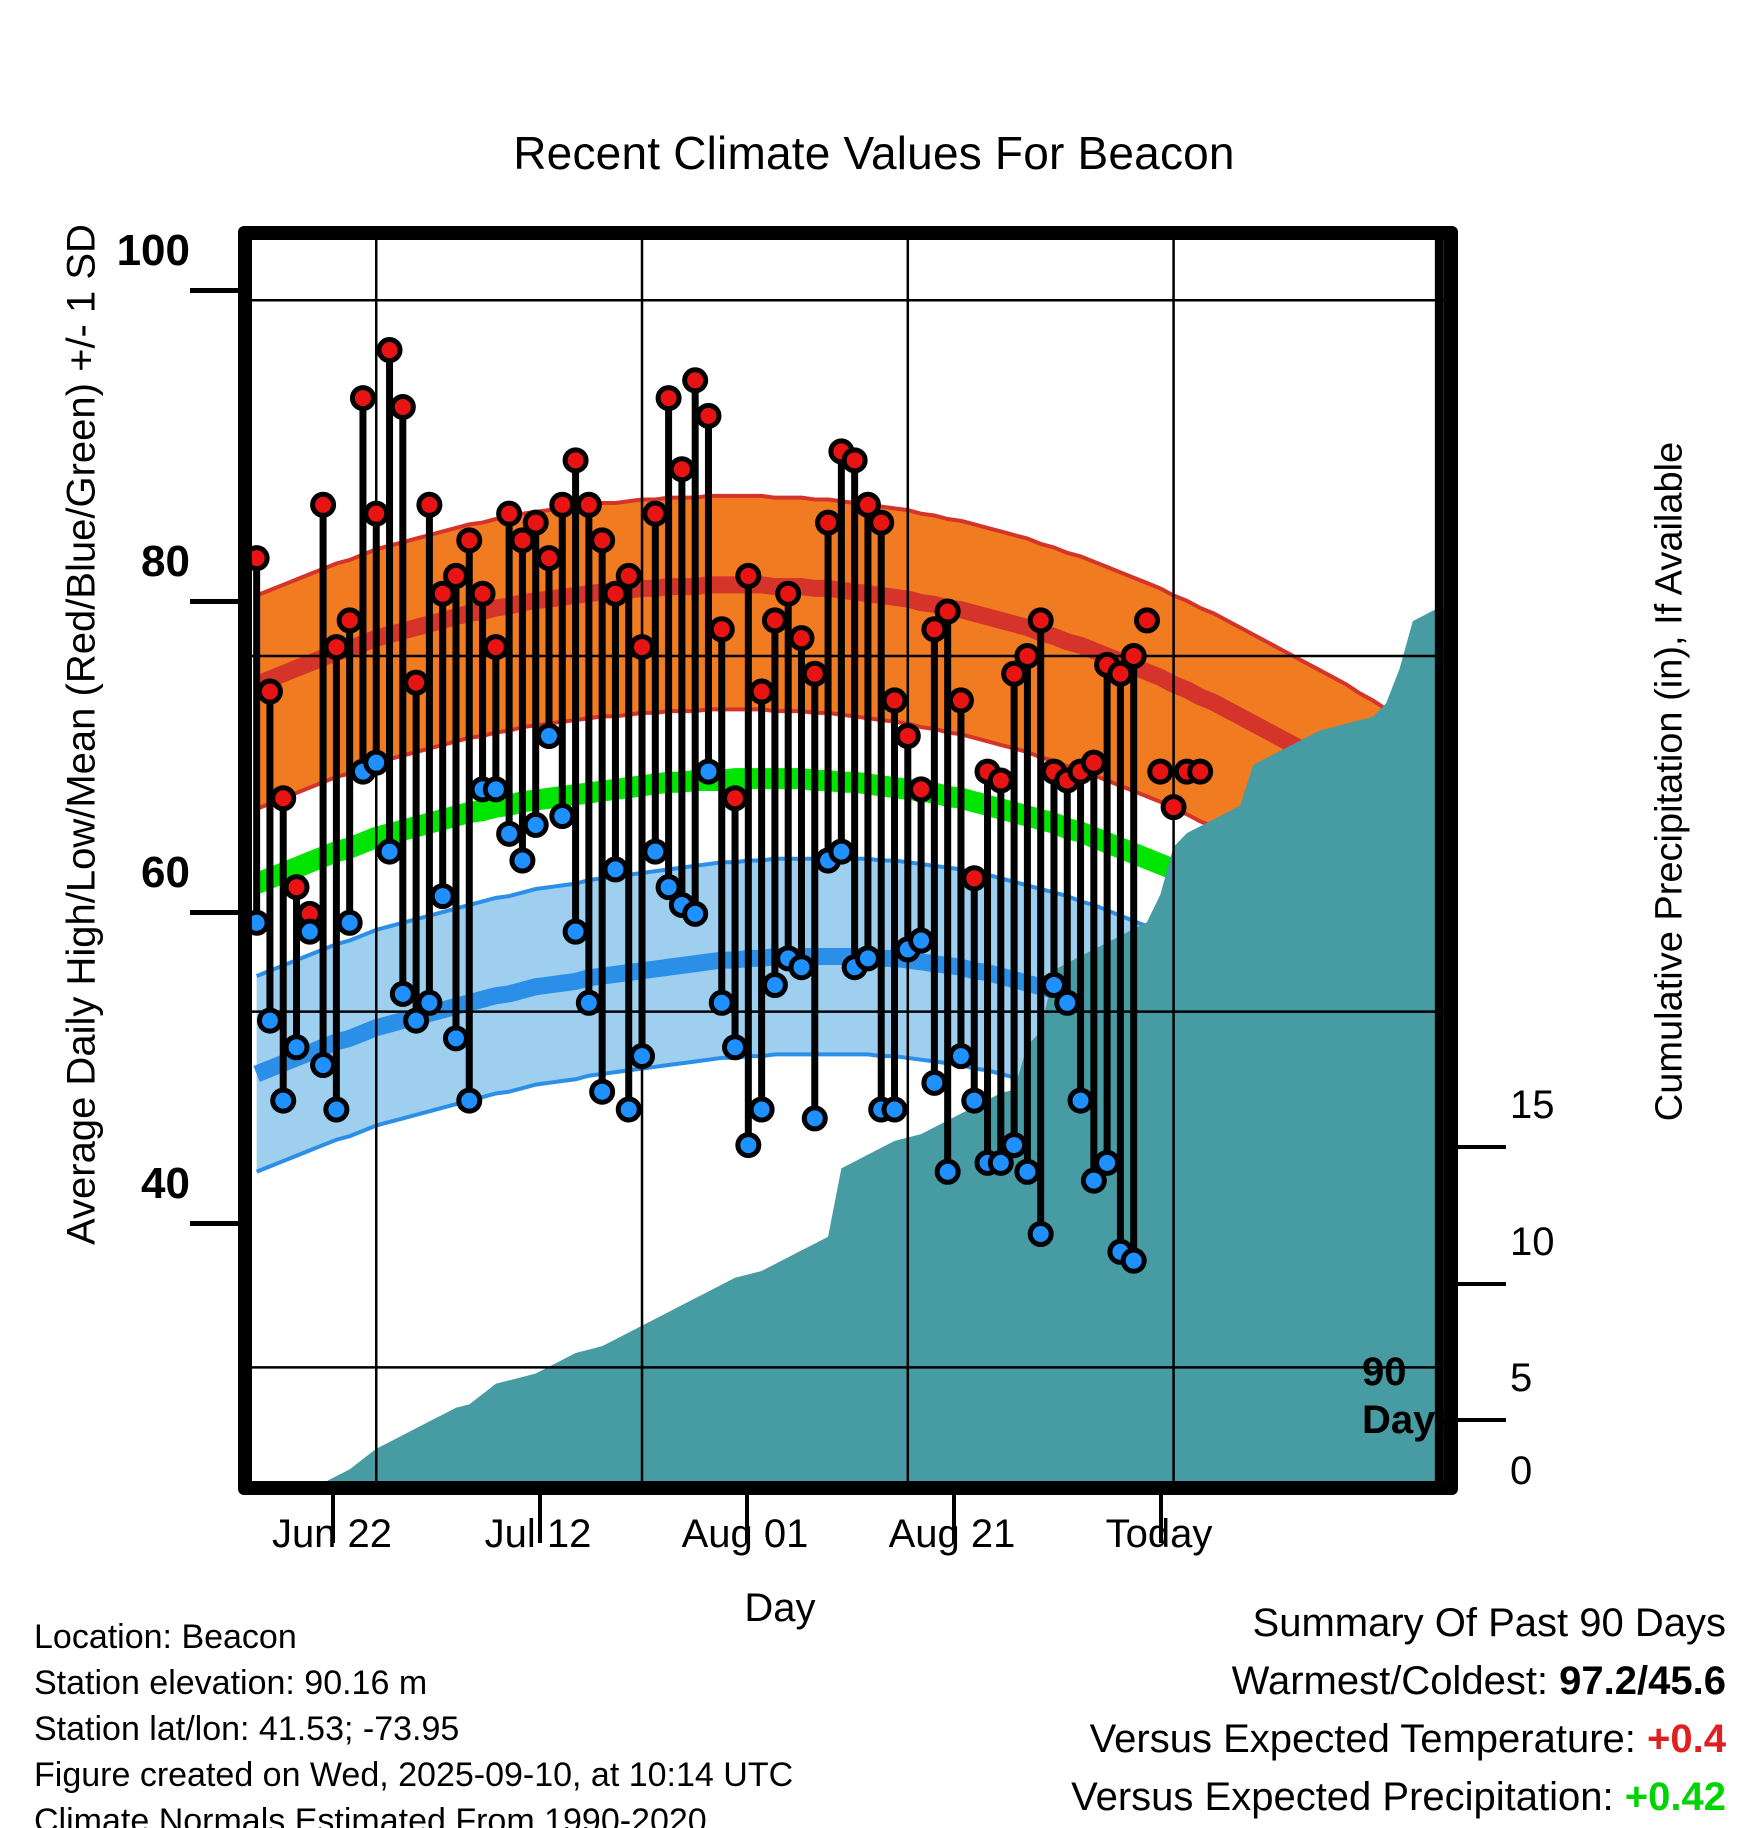  I want to click on summary-temp-anomaly: Versus Expected Temperature: +0.4, so click(1398, 1739).